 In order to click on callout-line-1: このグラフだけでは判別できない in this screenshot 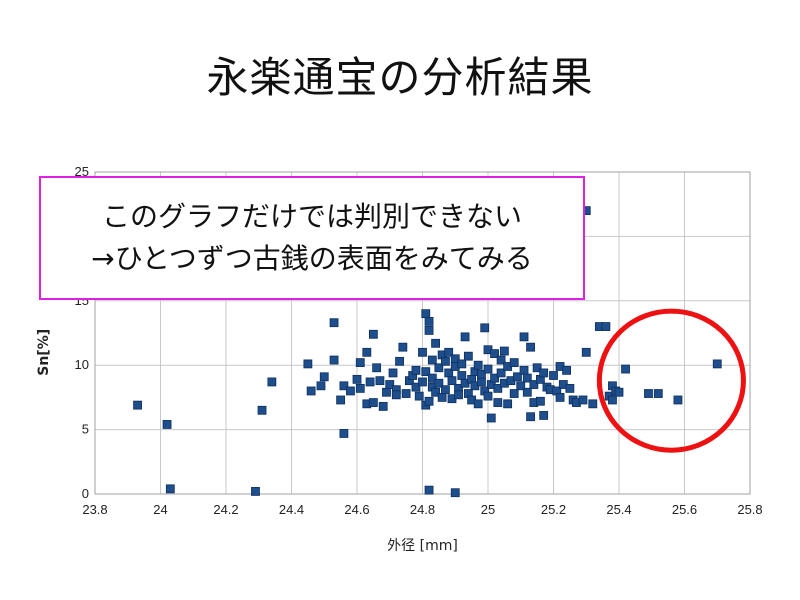, I will do `click(311, 216)`.